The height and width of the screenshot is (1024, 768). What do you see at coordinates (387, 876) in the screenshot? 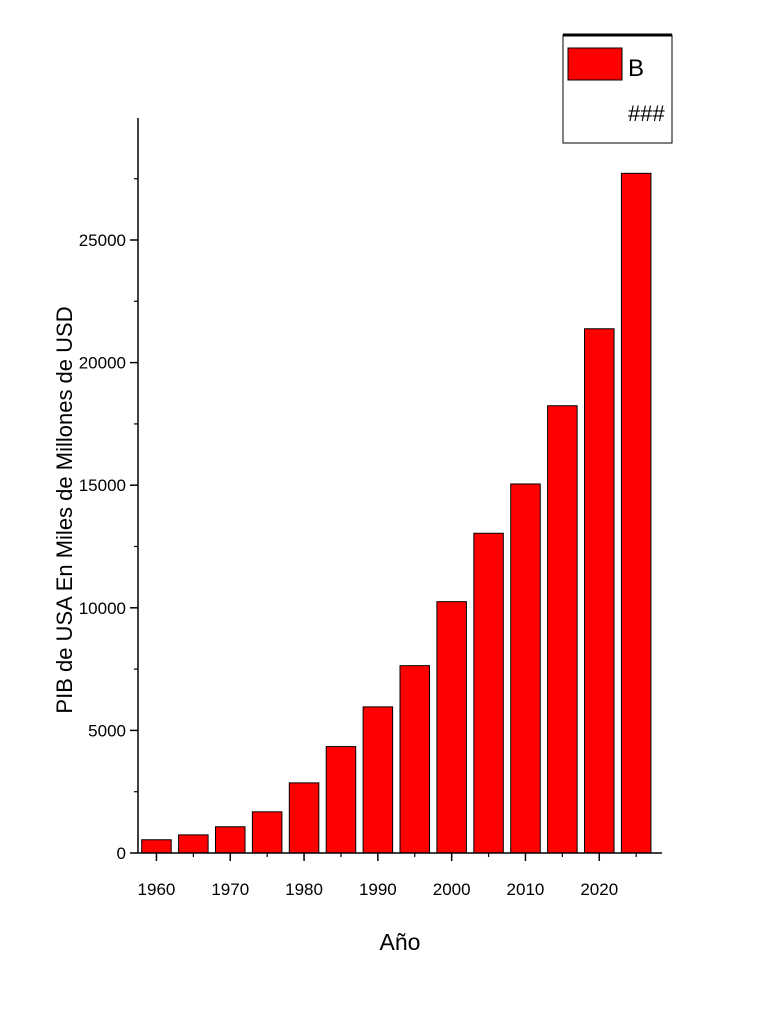
I see `x-axis-ticks: 1960 1970 1980 1990 2000 2010 2020` at bounding box center [387, 876].